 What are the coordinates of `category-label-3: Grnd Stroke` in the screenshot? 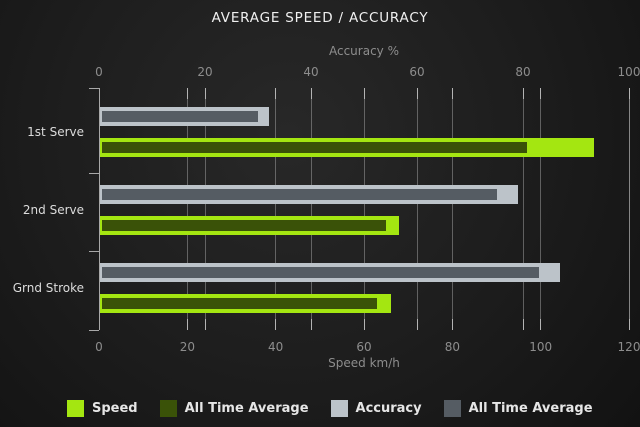 It's located at (48, 288).